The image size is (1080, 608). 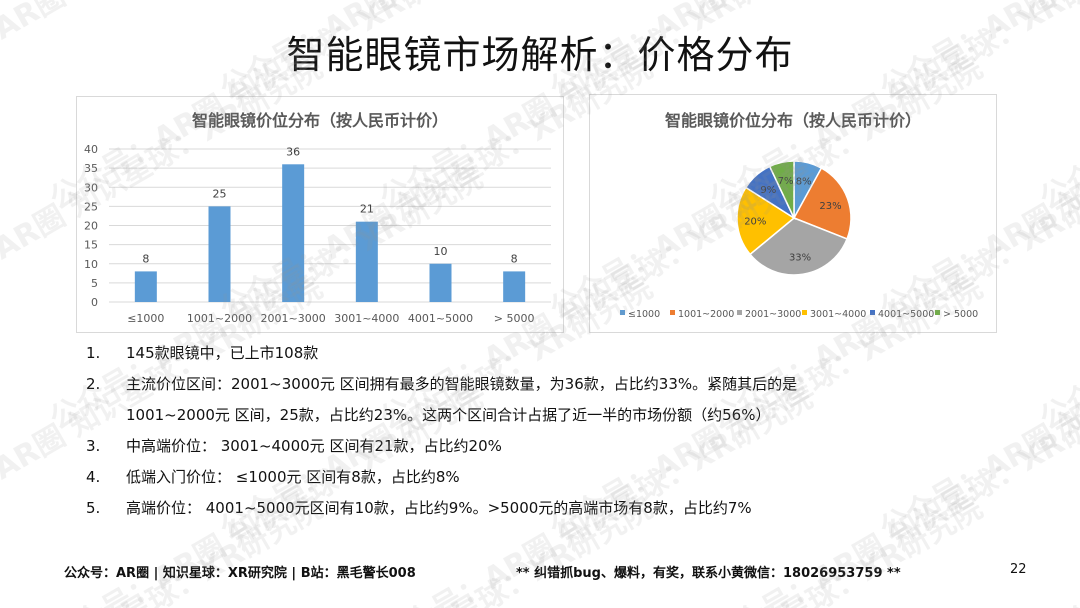 I want to click on pie-data-label: 9%, so click(x=768, y=190).